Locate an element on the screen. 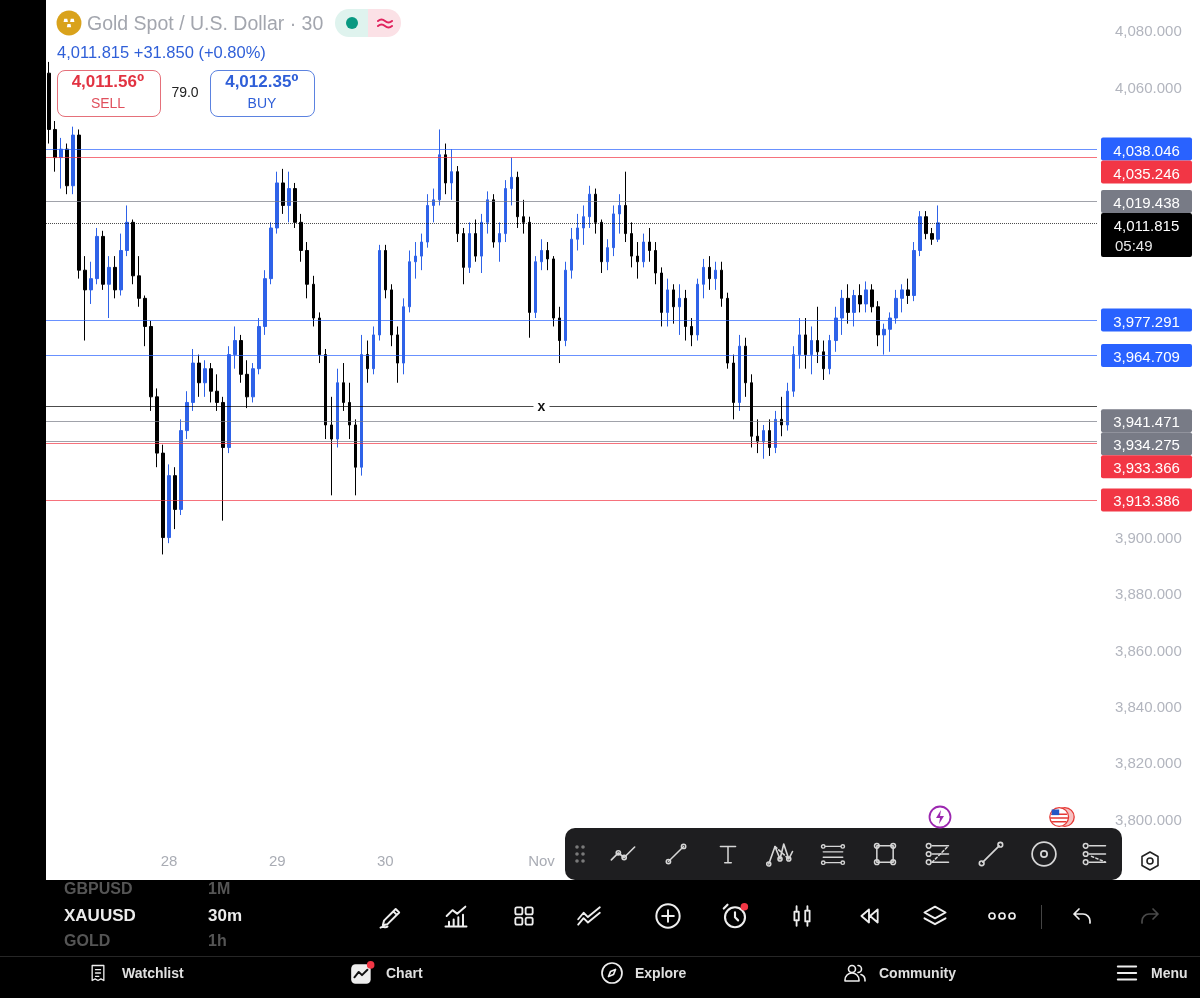 The image size is (1200, 998). y-tick-label: 3,800.000 is located at coordinates (1148, 819).